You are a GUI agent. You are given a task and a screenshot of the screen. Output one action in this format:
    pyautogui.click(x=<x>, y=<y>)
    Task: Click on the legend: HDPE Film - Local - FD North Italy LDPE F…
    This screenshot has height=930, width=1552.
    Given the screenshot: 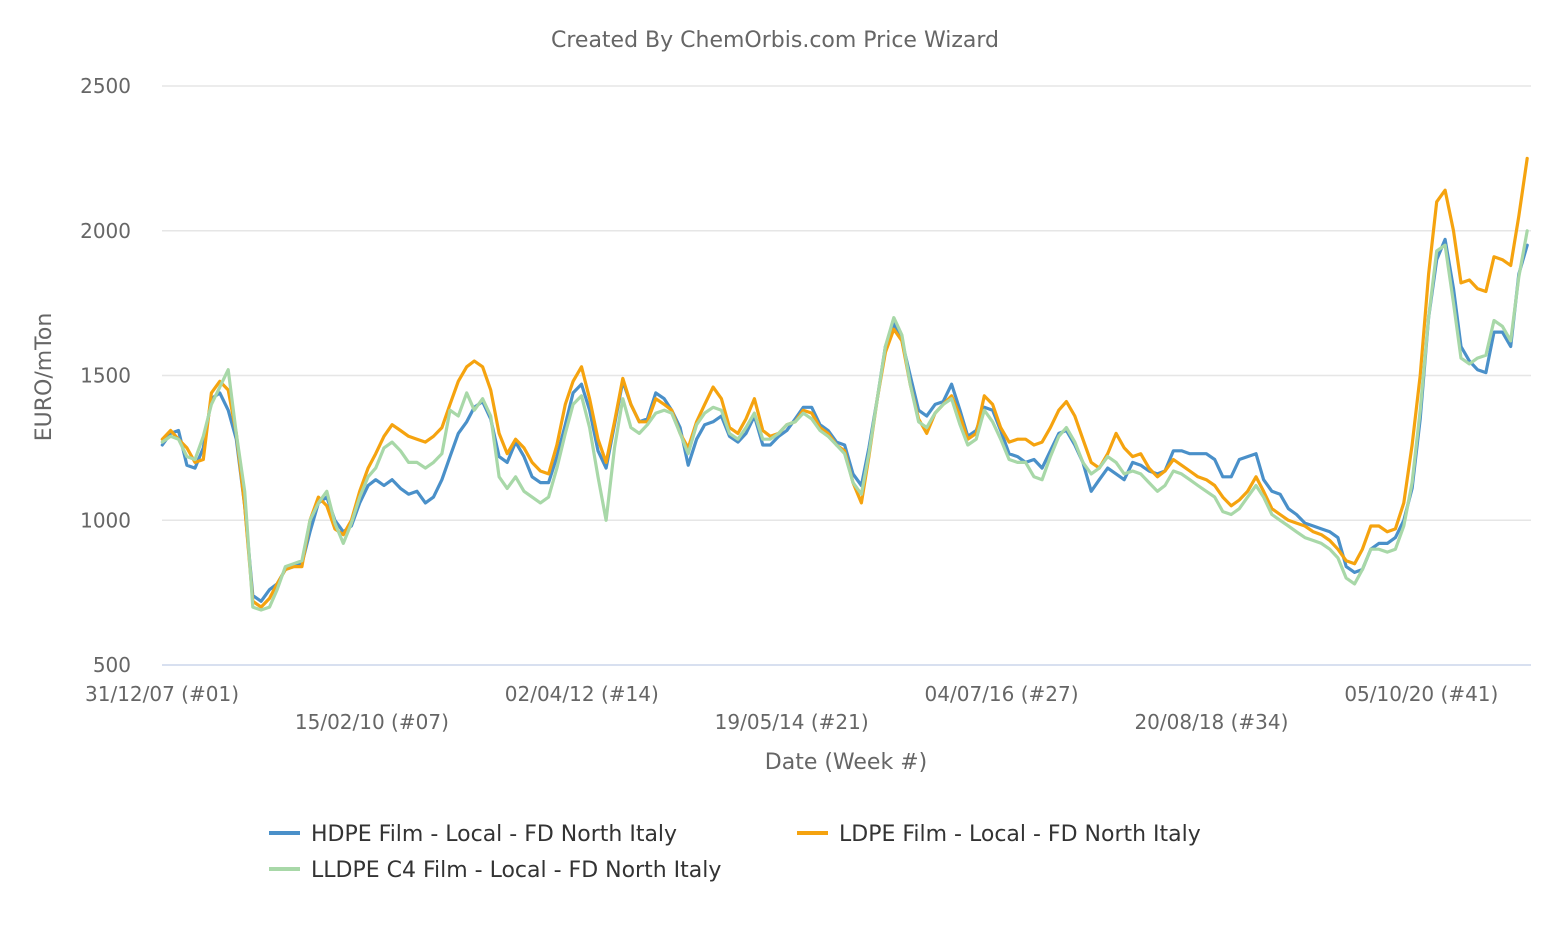 What is the action you would take?
    pyautogui.click(x=735, y=852)
    